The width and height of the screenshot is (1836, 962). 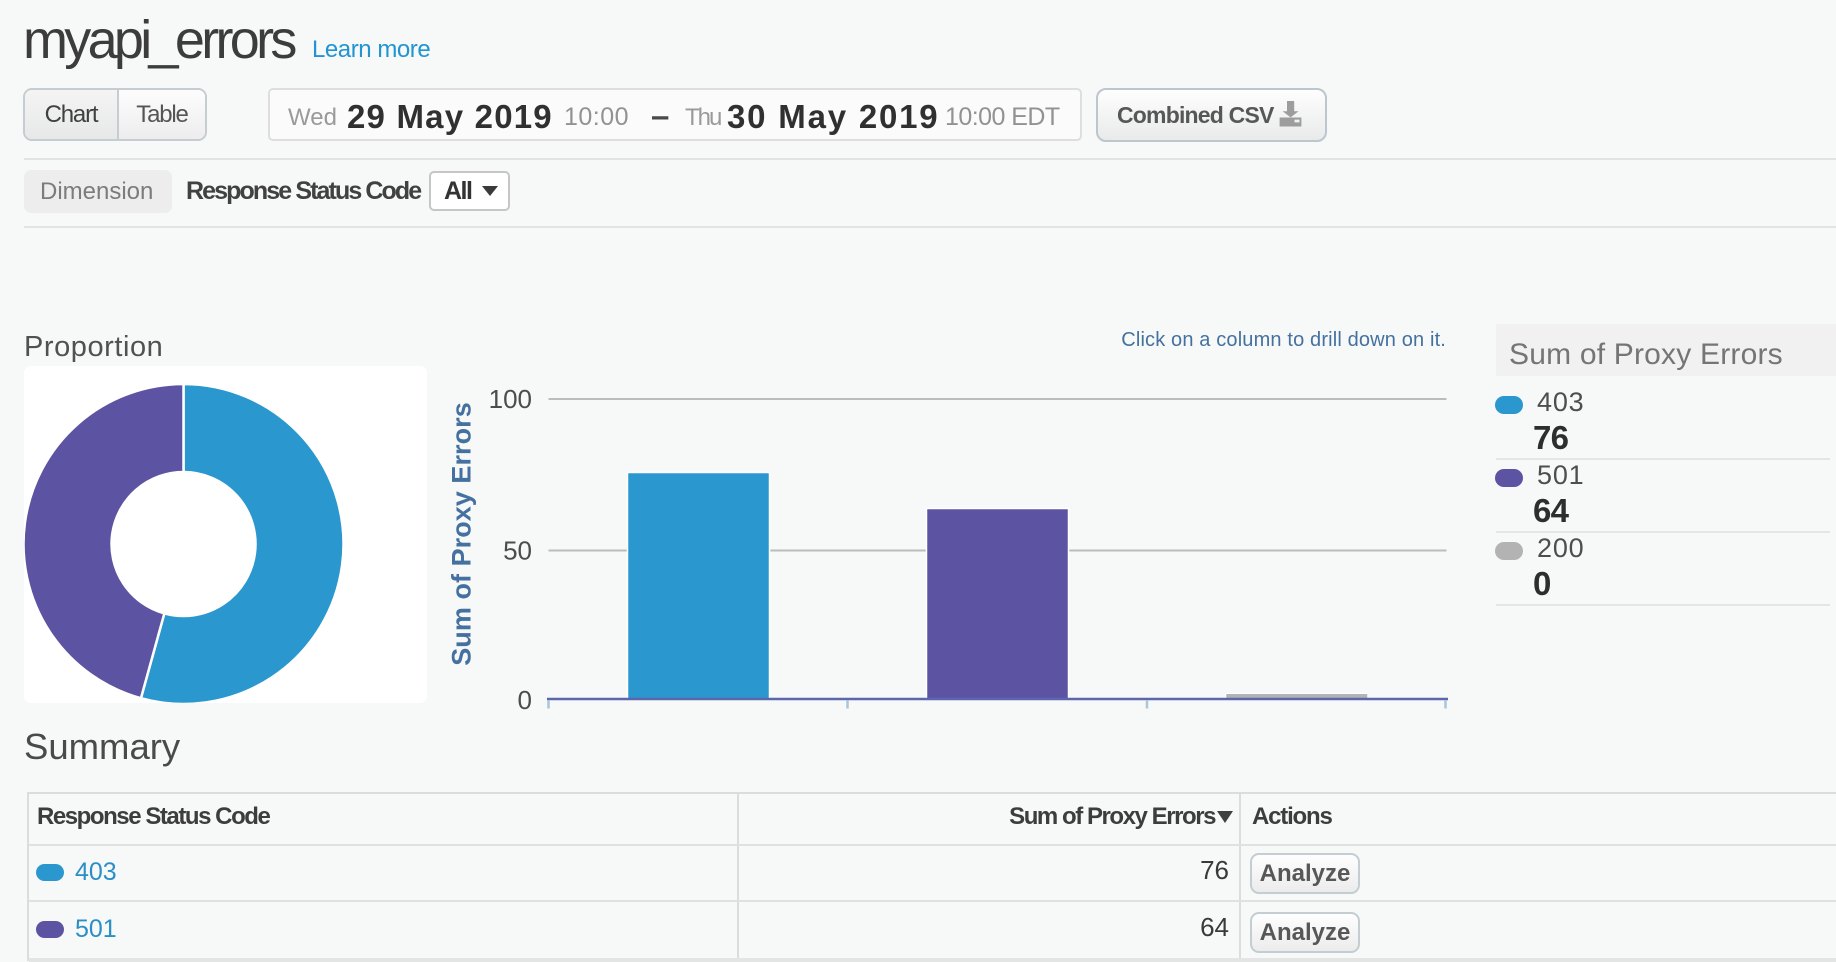 I want to click on svg-text: 0, so click(x=525, y=700).